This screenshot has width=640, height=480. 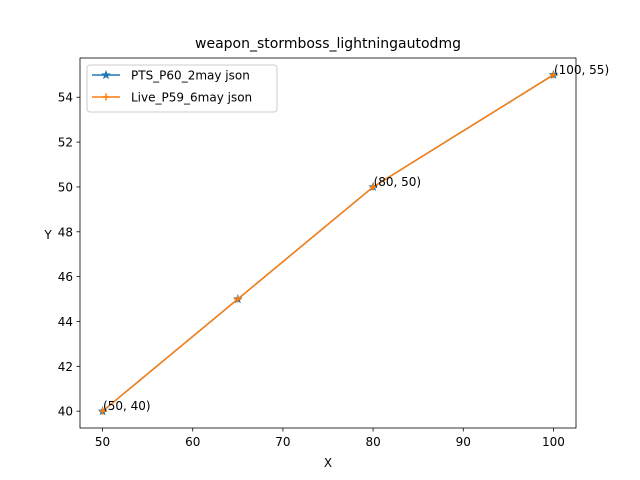 What do you see at coordinates (65, 143) in the screenshot?
I see `y-tick-label: 52` at bounding box center [65, 143].